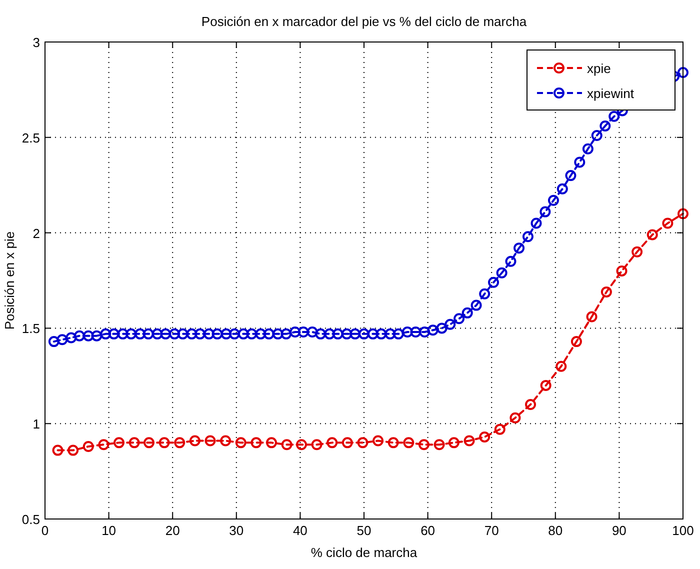 This screenshot has height=569, width=700. Describe the element at coordinates (300, 530) in the screenshot. I see `x-tick-label: 40` at that location.